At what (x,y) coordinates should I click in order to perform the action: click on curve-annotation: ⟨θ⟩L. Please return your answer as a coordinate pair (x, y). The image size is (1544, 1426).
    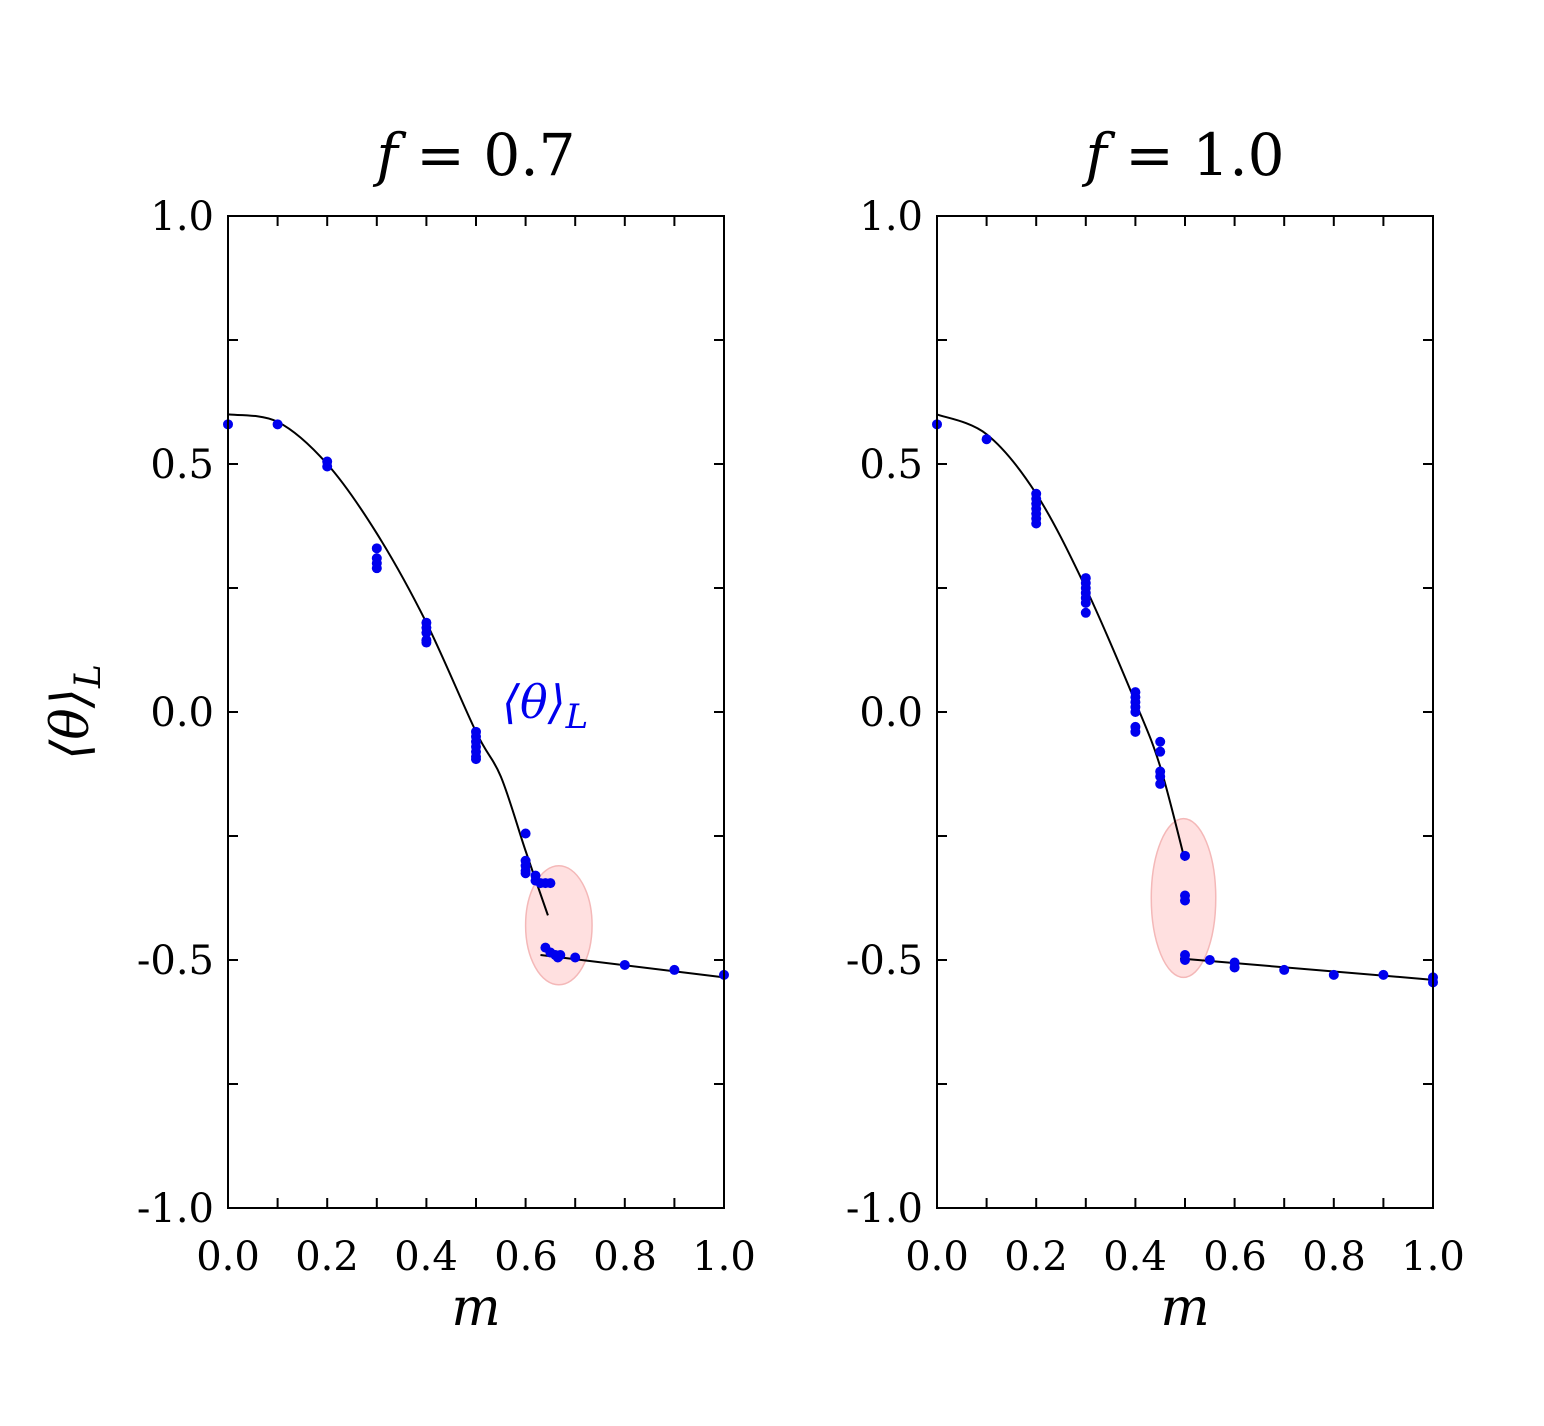
    Looking at the image, I should click on (545, 706).